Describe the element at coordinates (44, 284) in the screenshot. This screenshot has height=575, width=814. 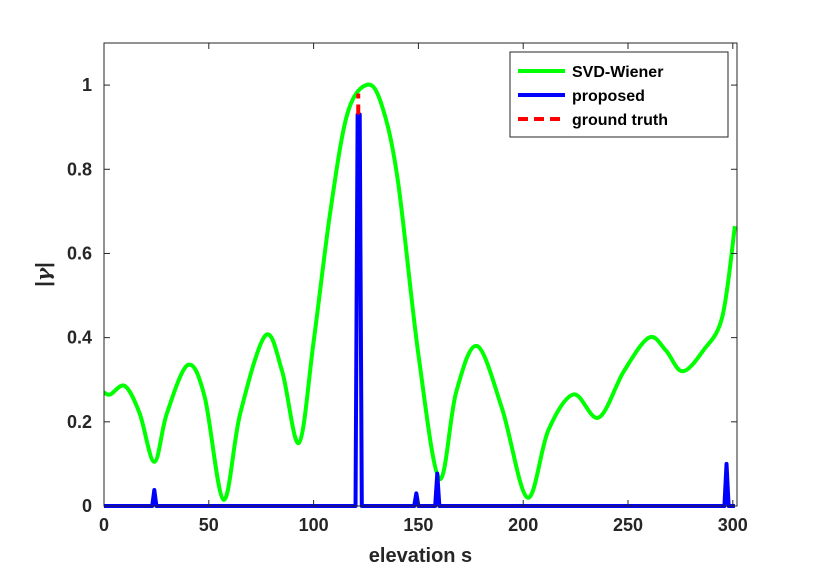
I see `y-axis-label-prefix: |` at that location.